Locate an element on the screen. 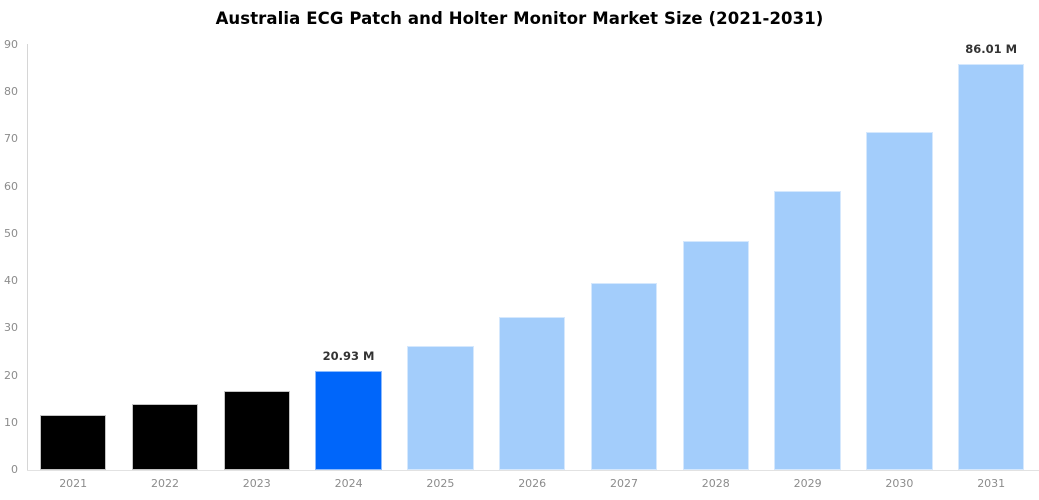 The width and height of the screenshot is (1039, 500). y-tick-label: 40 is located at coordinates (11, 280).